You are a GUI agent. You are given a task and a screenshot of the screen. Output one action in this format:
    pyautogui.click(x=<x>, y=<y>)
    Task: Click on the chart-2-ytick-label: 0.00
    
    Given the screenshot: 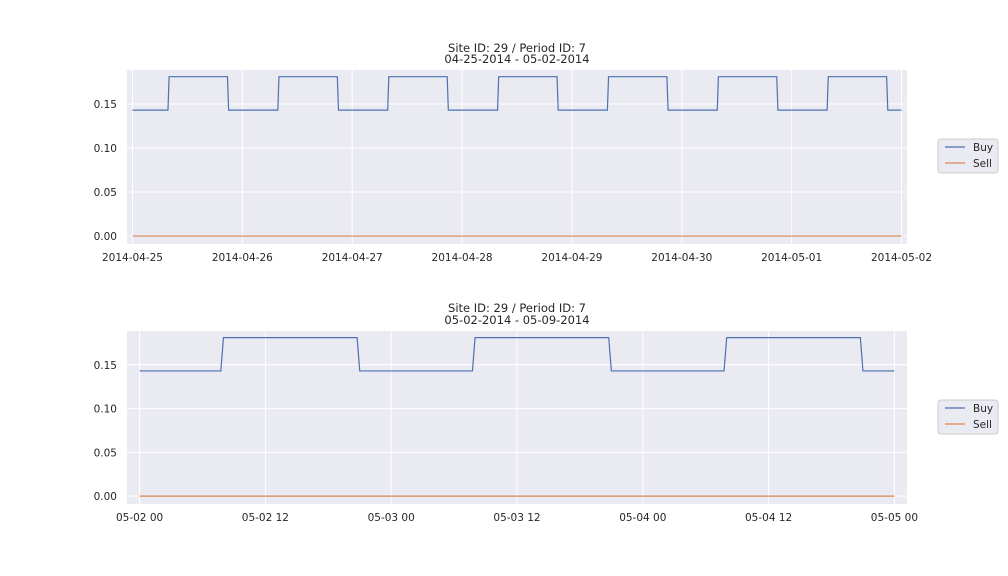 What is the action you would take?
    pyautogui.click(x=105, y=497)
    